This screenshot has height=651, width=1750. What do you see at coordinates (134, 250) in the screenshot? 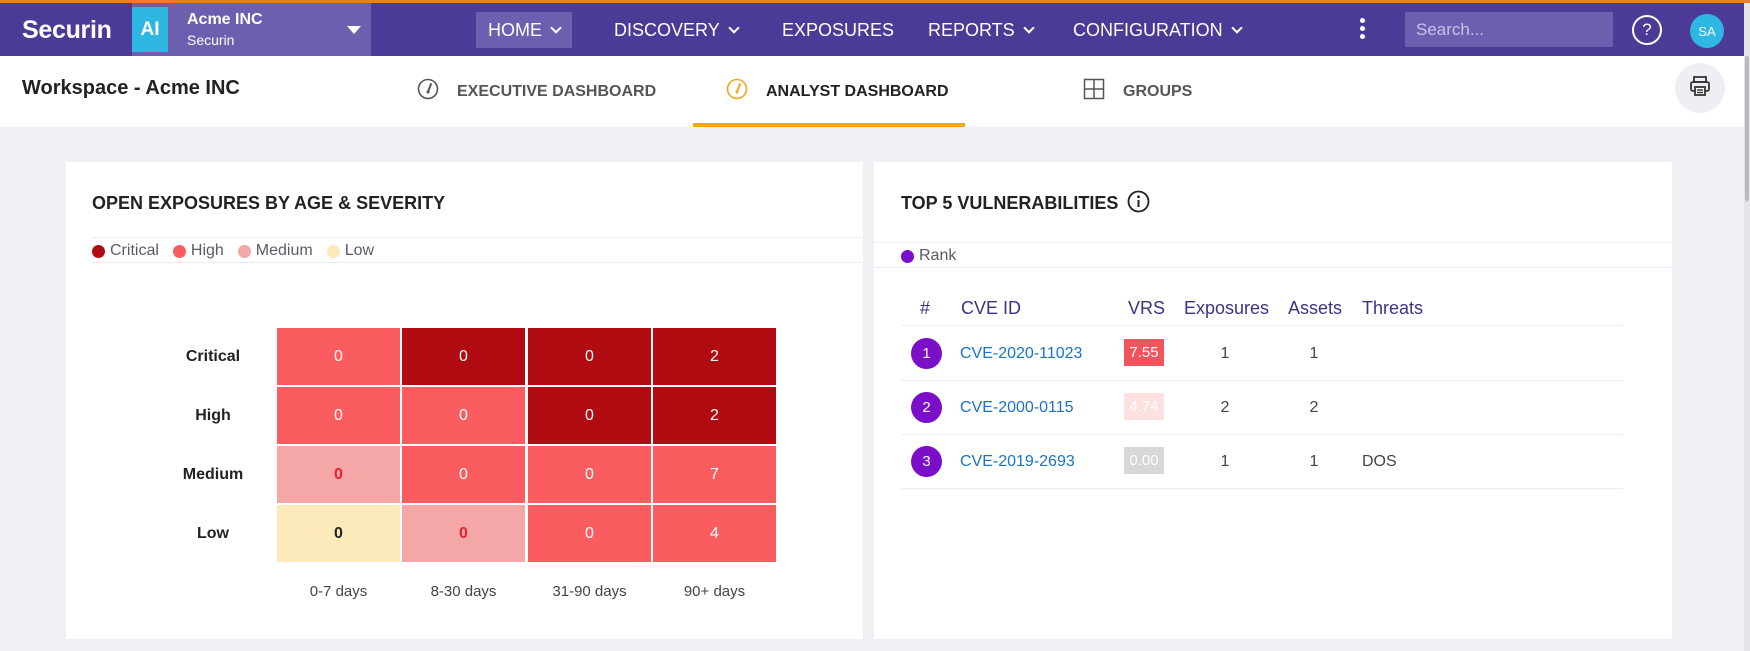
I see `legend-label: Critical` at bounding box center [134, 250].